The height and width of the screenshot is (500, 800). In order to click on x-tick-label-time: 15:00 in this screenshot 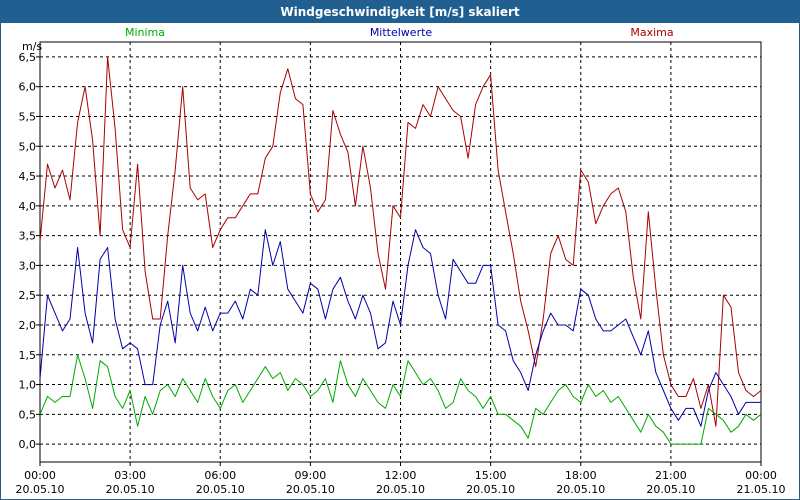, I will do `click(491, 475)`.